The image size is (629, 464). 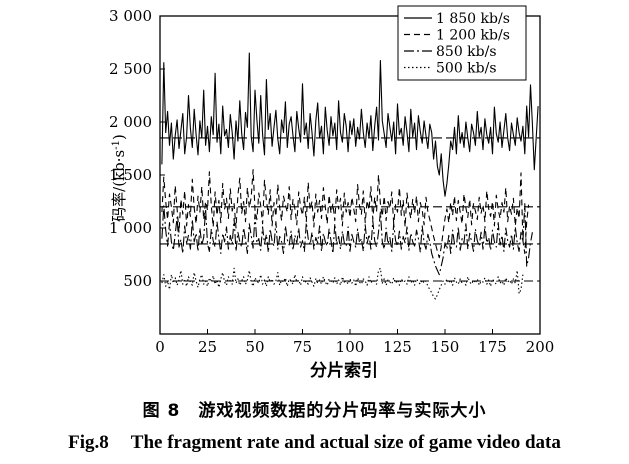 I want to click on y-tick-label: 1 500, so click(x=130, y=175).